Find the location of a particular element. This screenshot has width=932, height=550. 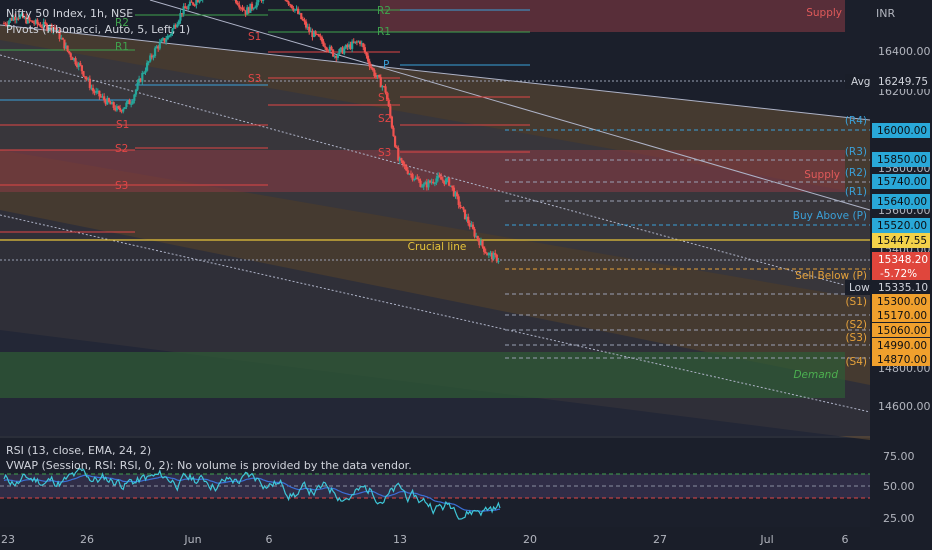

time-axis-panel is located at coordinates (435, 538).